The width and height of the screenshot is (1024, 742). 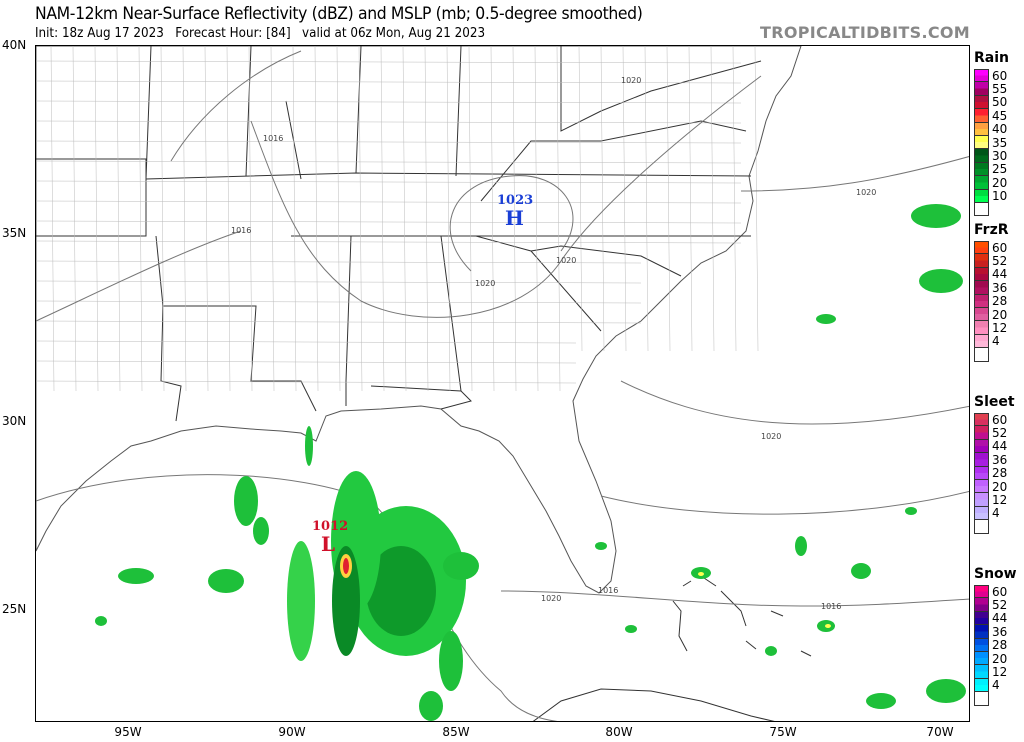 I want to click on legend-row: 10, so click(x=998, y=196).